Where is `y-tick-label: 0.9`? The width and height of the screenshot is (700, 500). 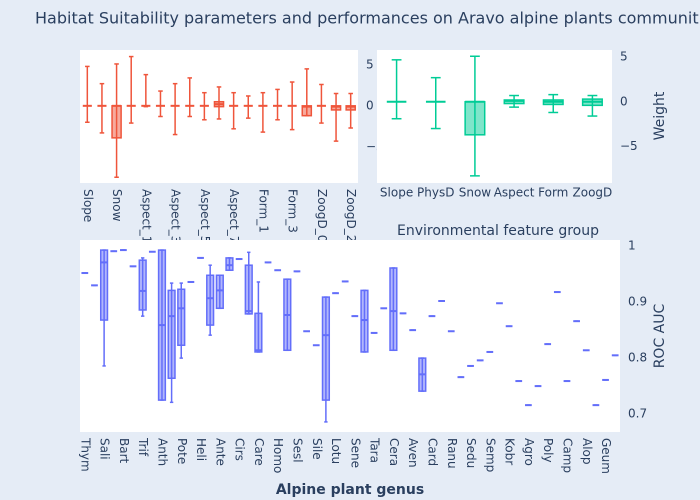 y-tick-label: 0.9 is located at coordinates (637, 302).